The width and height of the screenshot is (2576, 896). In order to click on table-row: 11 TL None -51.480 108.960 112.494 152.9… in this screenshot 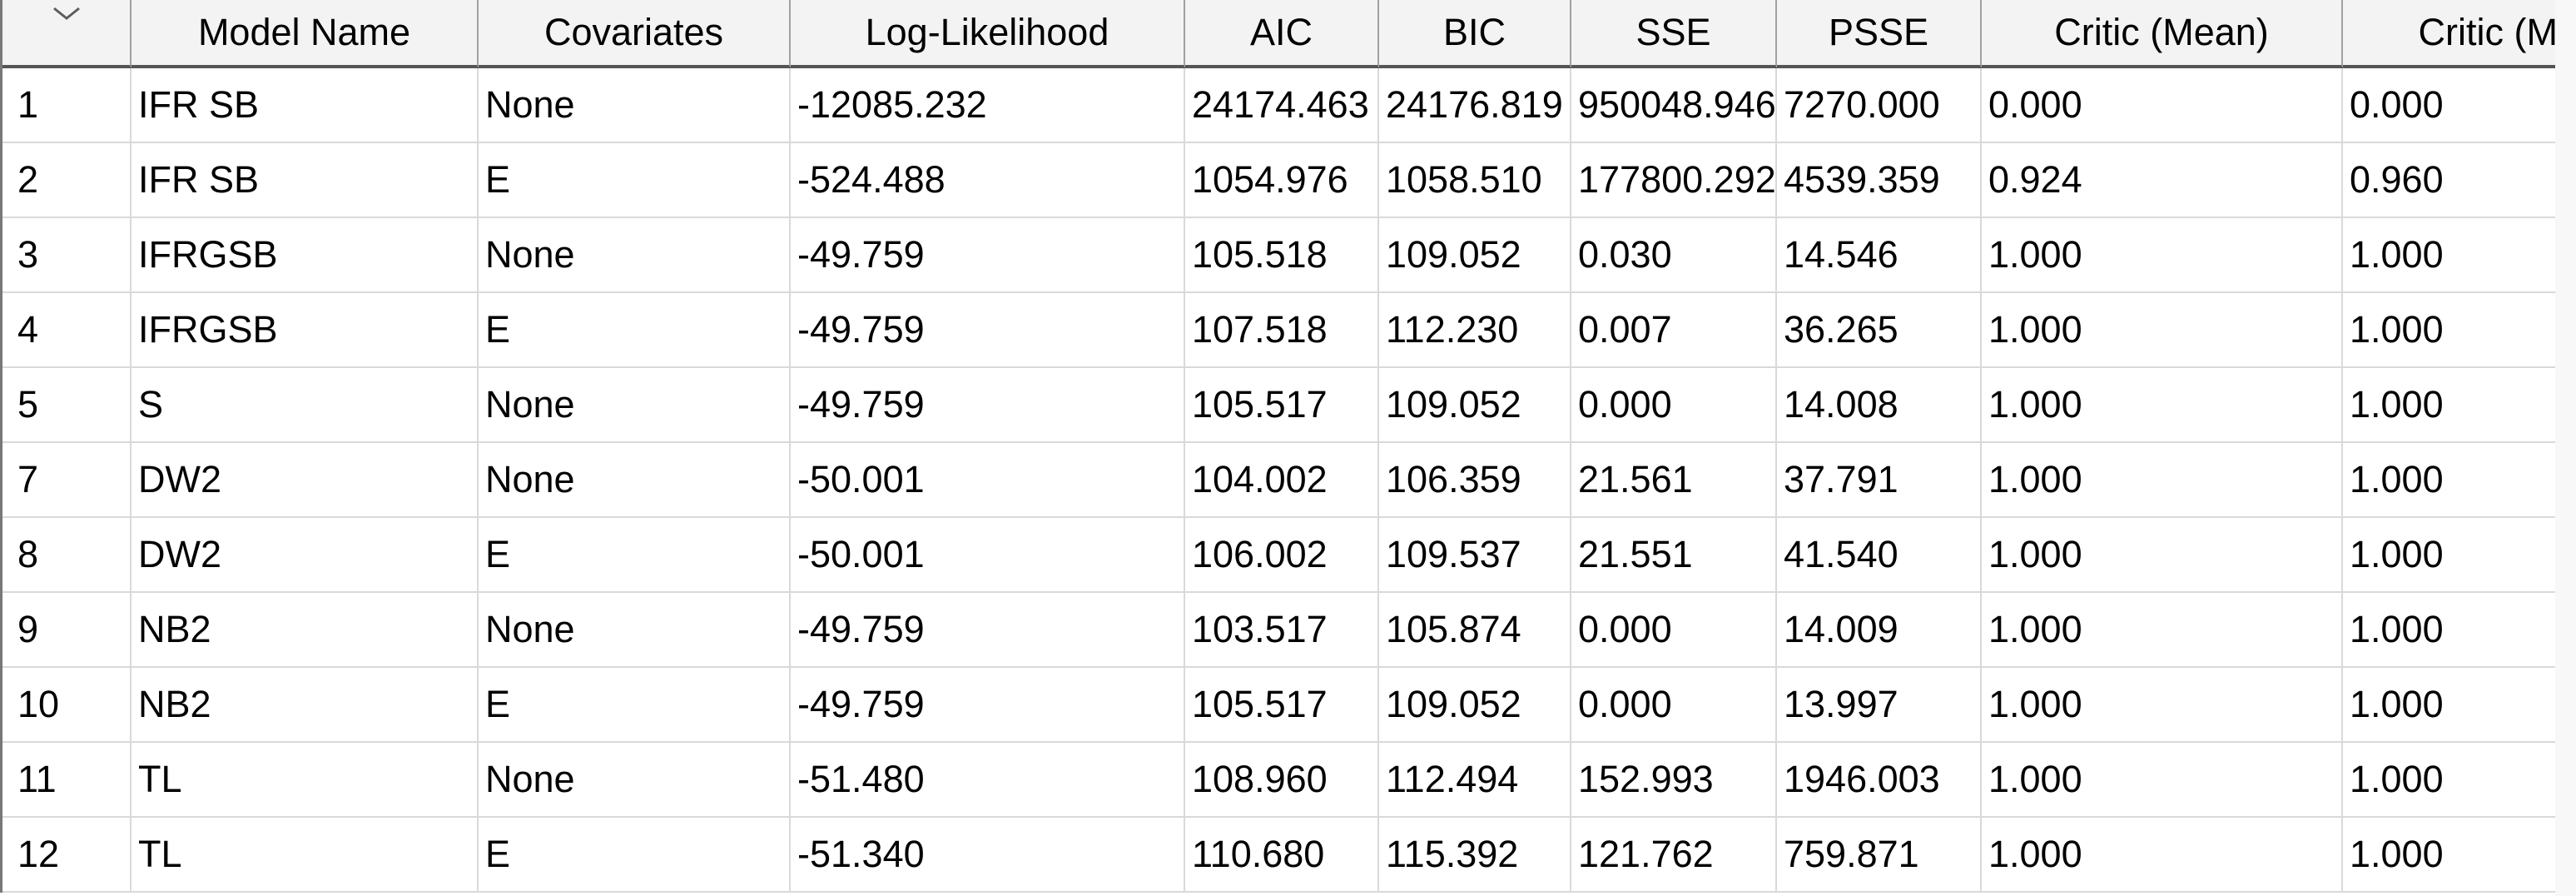, I will do `click(1280, 780)`.